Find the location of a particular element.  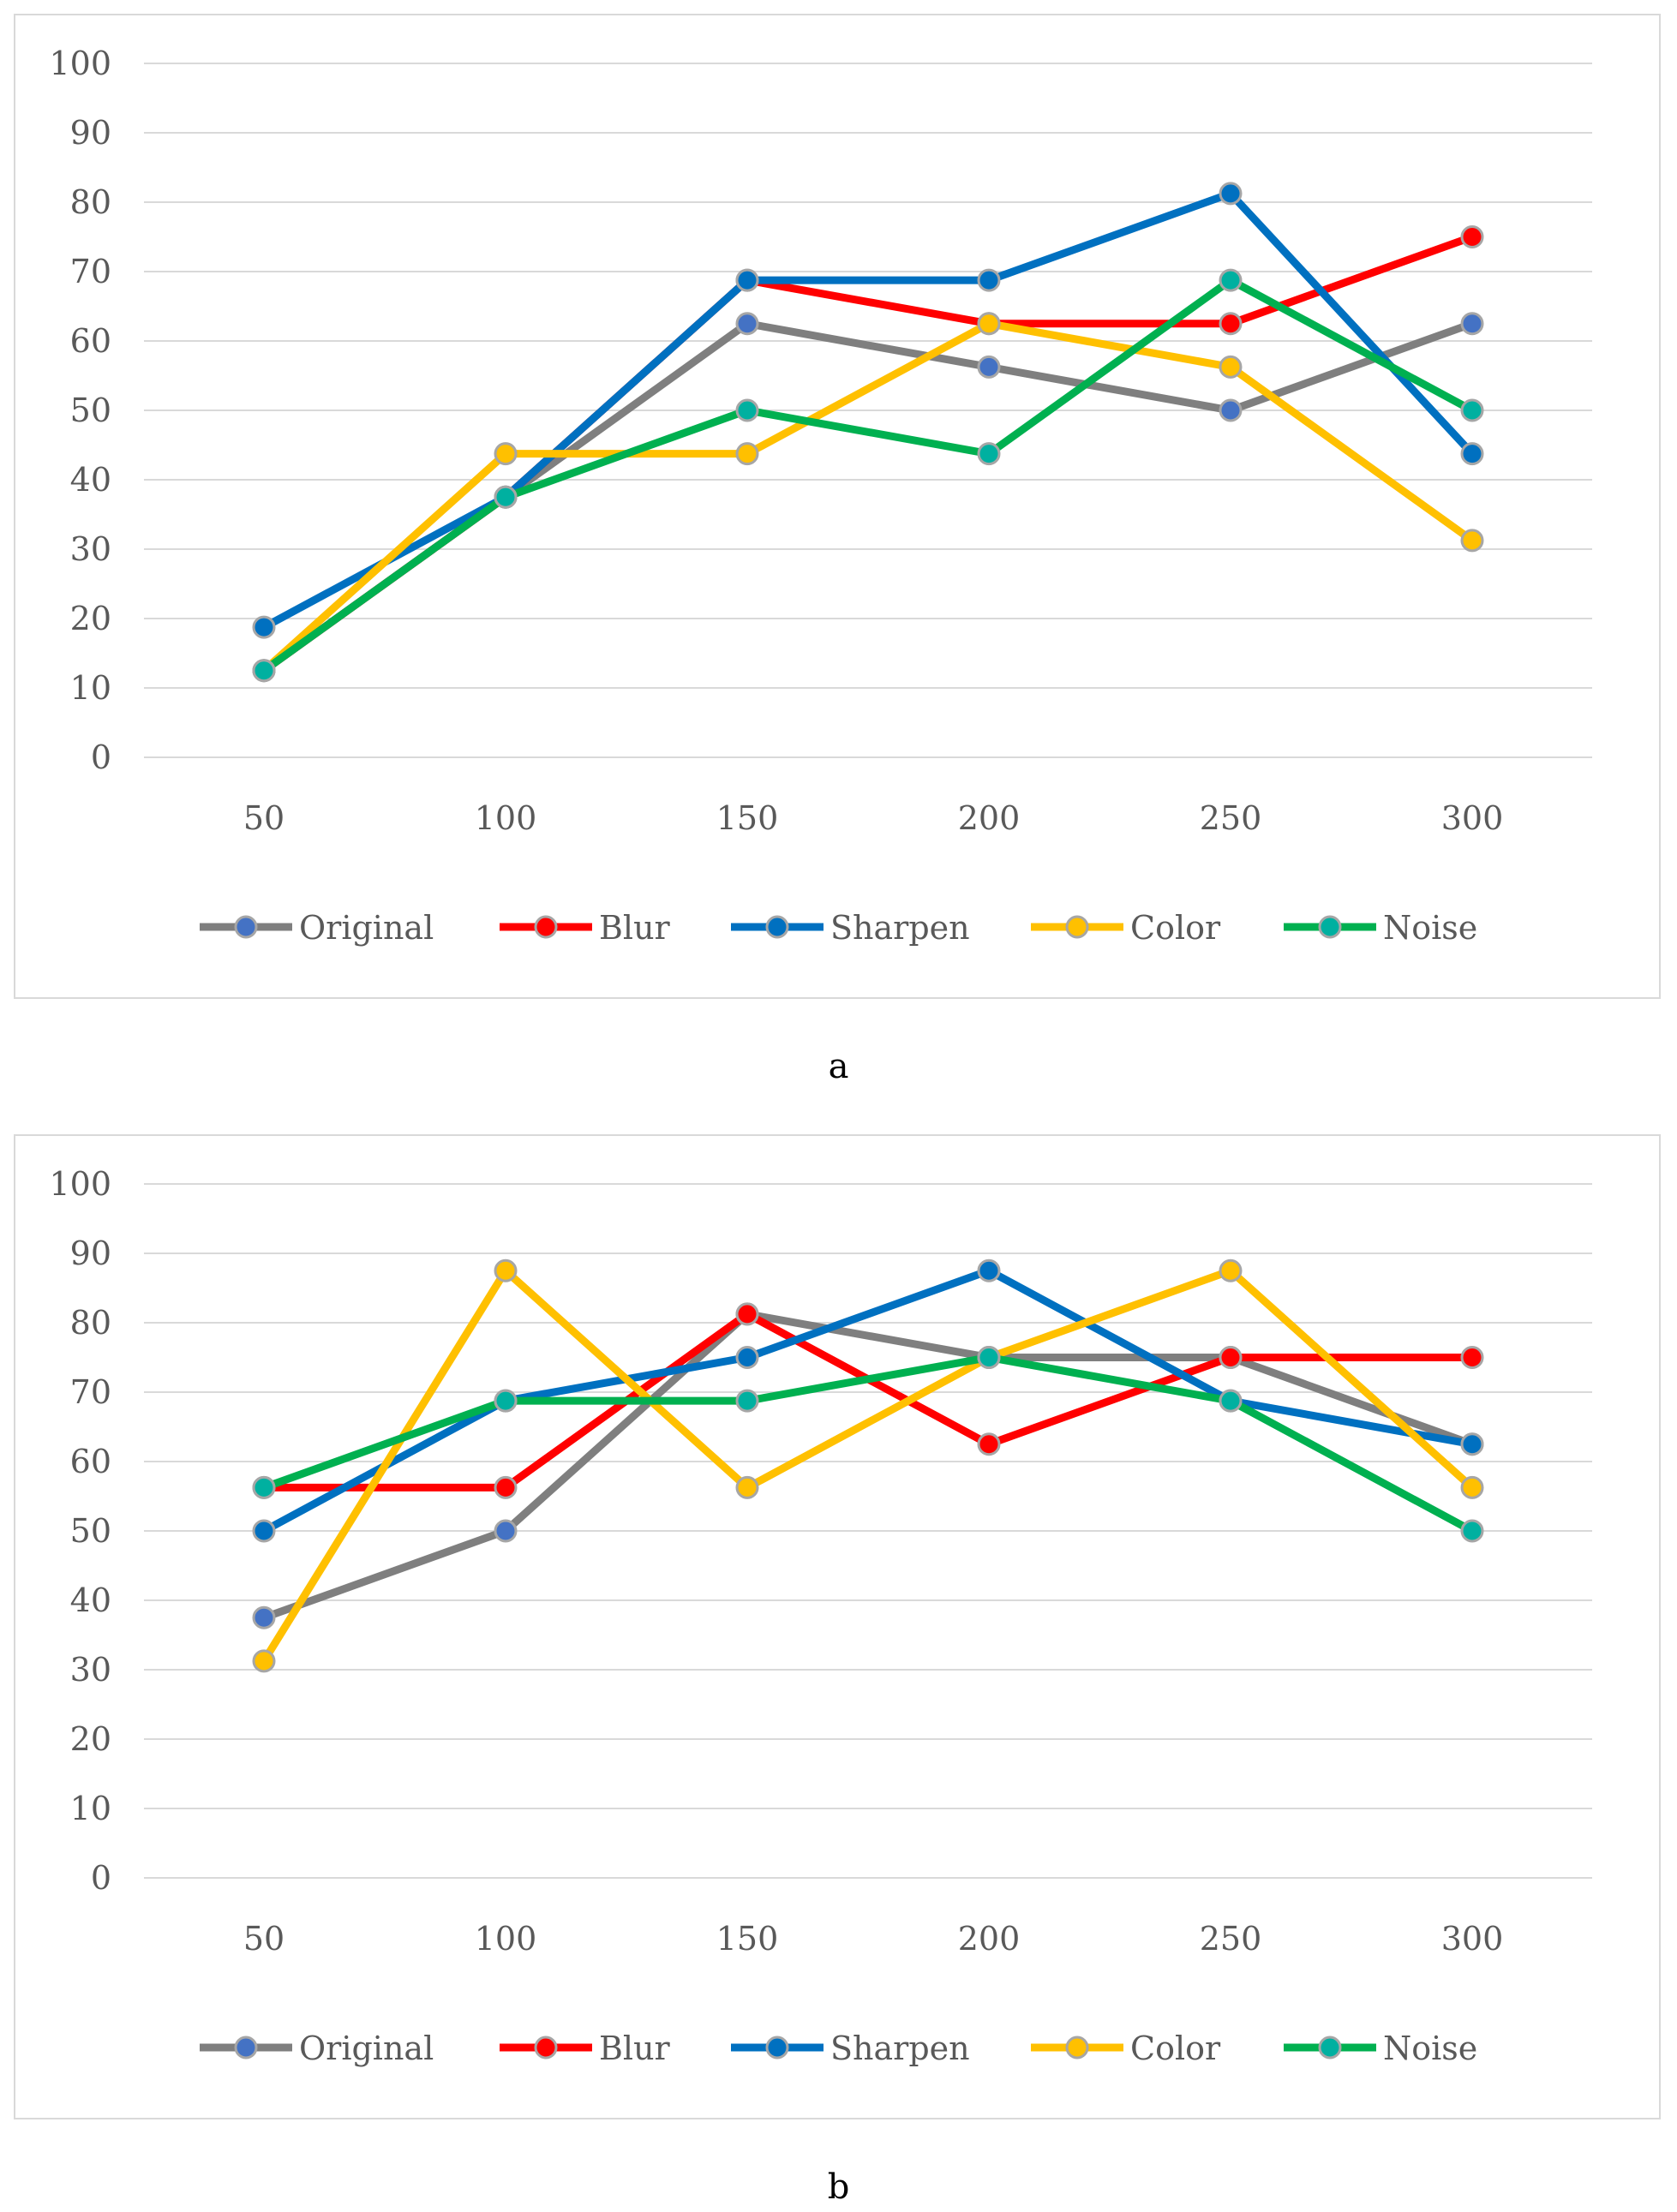

x-tick-label: 100 is located at coordinates (506, 1939).